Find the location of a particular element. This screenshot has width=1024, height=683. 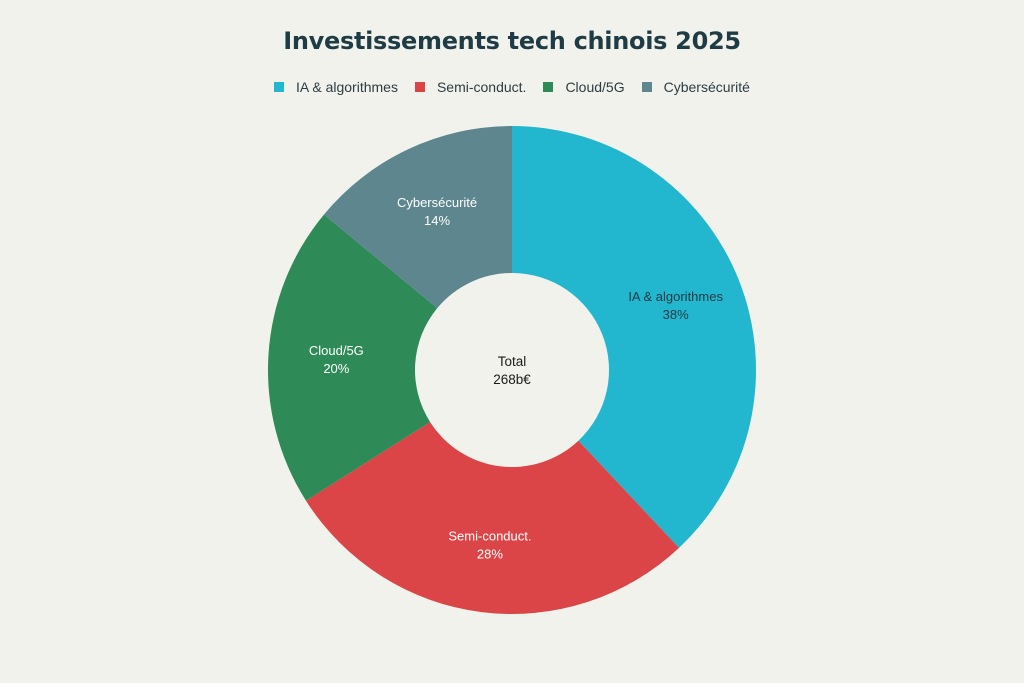

legend-swatch-semiconductors is located at coordinates (419, 87).